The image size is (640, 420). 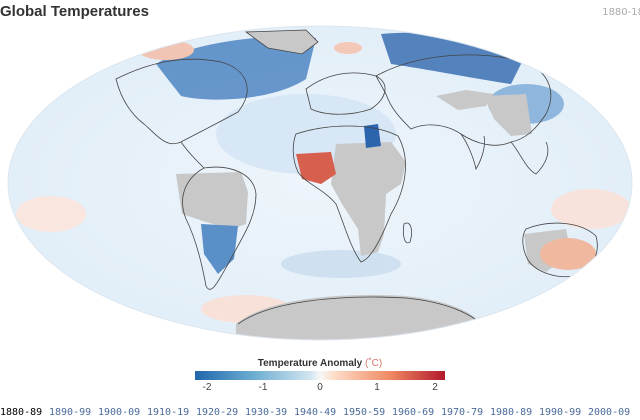 I want to click on coast-south-america, so click(x=219, y=228).